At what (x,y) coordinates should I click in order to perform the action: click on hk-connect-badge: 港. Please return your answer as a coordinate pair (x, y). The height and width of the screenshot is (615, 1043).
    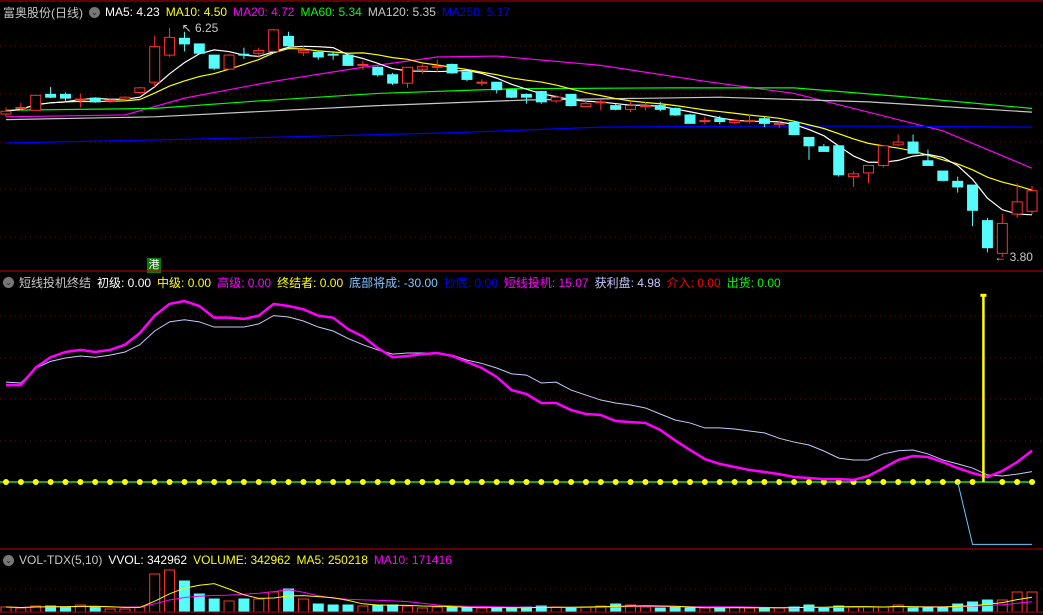
    Looking at the image, I should click on (154, 265).